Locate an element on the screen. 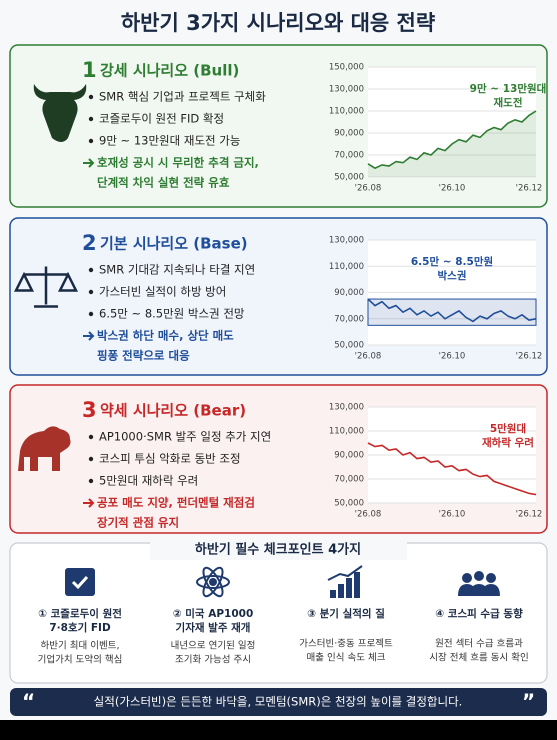 This screenshot has width=557, height=740. bullet-text: 6.5만 ~ 8.5만원 박스권 전망 is located at coordinates (172, 314).